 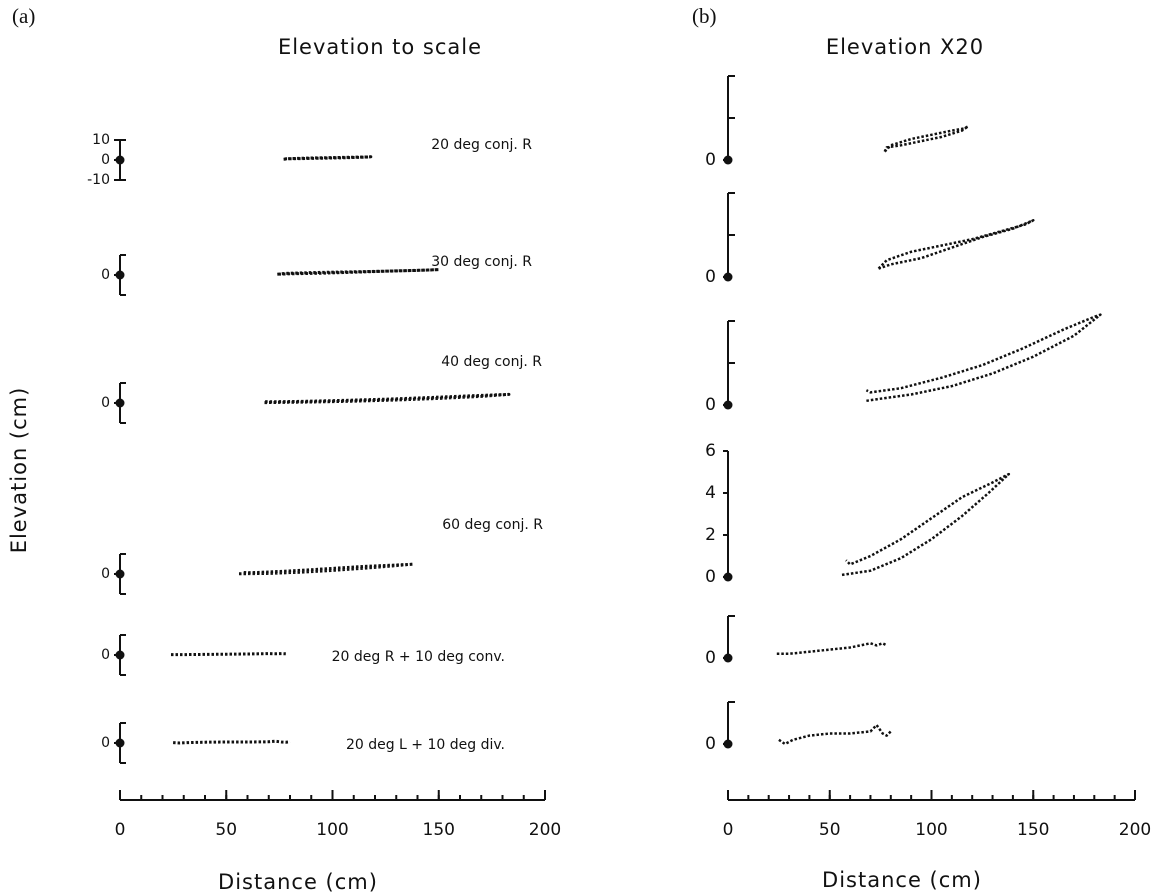 I want to click on panel-title: Elevation to scale, so click(x=380, y=47).